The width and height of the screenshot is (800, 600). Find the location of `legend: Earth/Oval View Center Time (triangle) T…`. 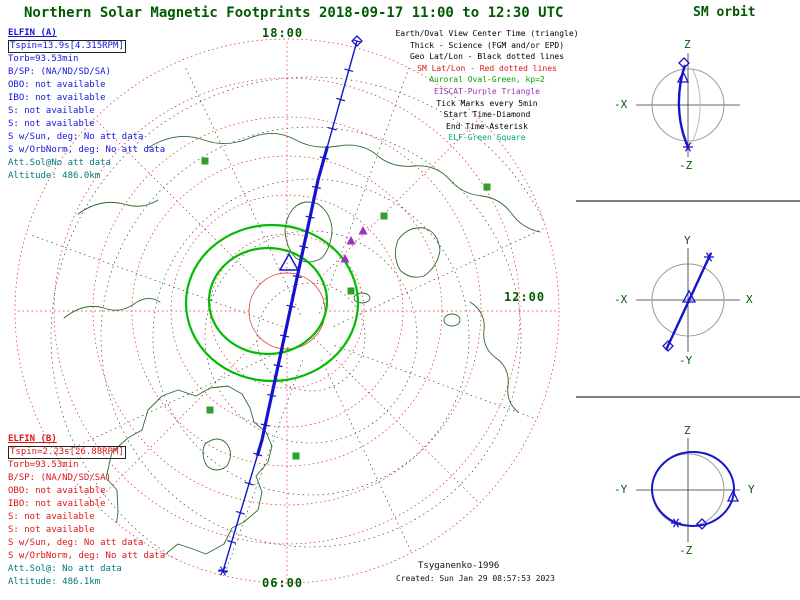

legend: Earth/Oval View Center Time (triangle) T… is located at coordinates (487, 86).